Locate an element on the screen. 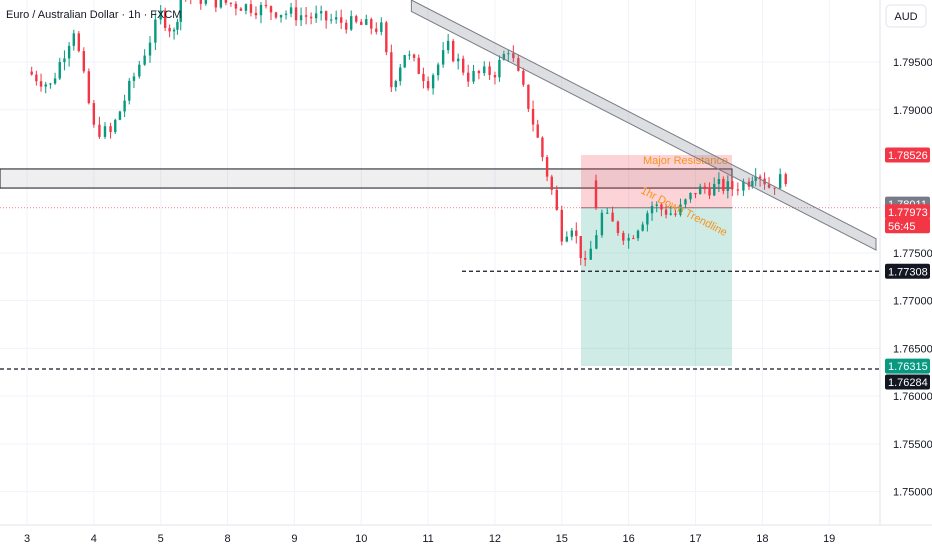 The width and height of the screenshot is (932, 550). currency-button: AUD is located at coordinates (906, 16).